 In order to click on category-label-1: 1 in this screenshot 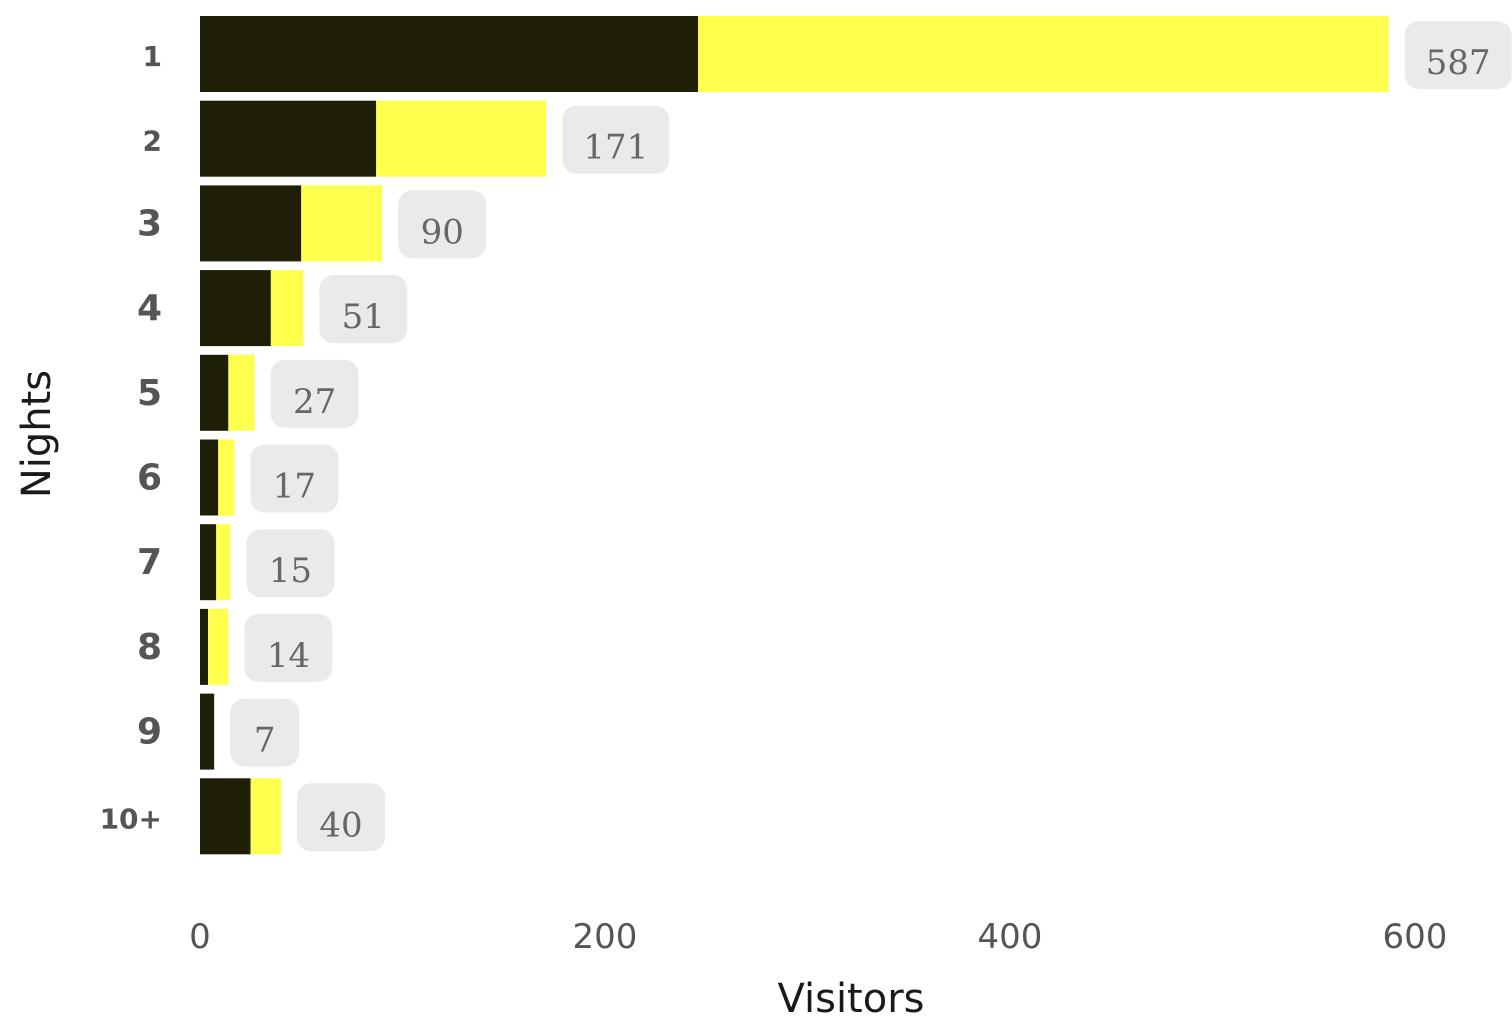, I will do `click(152, 56)`.